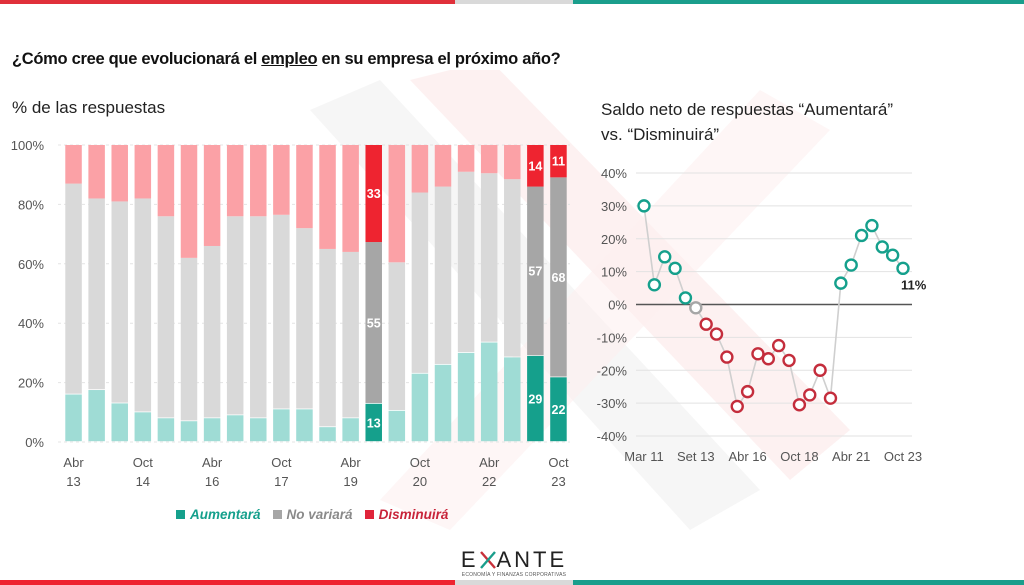 The height and width of the screenshot is (585, 1024). What do you see at coordinates (225, 514) in the screenshot?
I see `legend-label-aumentara: Aumentará` at bounding box center [225, 514].